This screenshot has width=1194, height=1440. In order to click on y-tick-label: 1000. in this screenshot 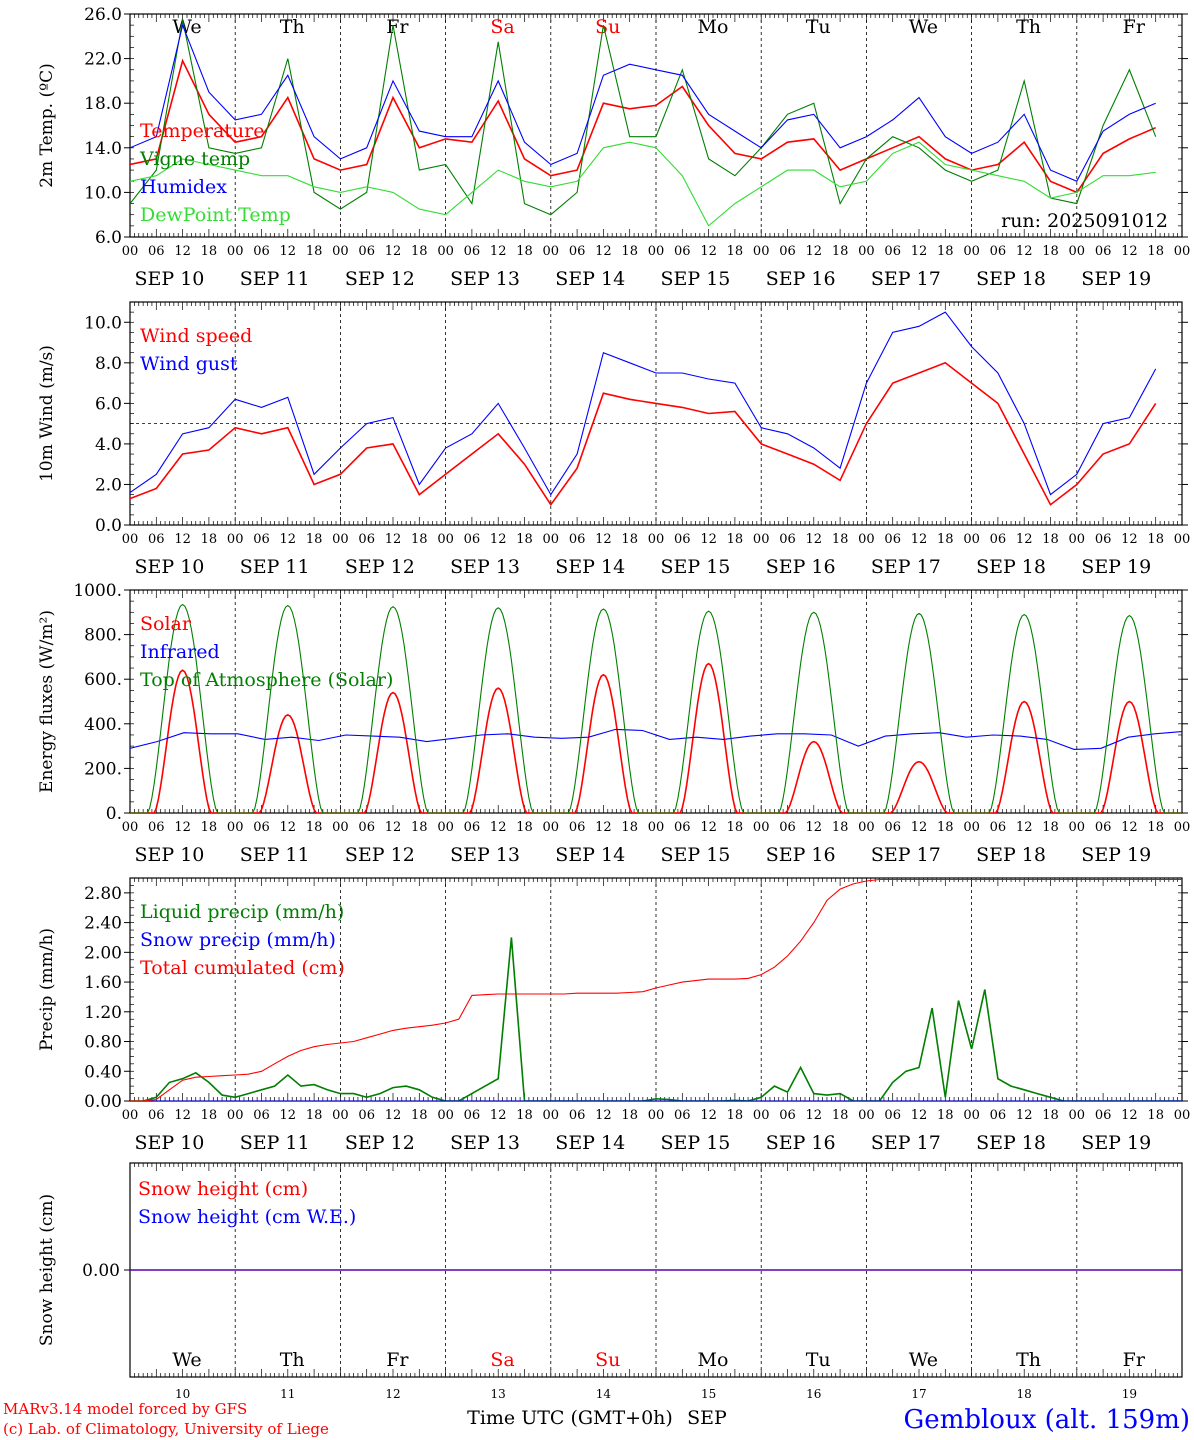, I will do `click(97, 591)`.